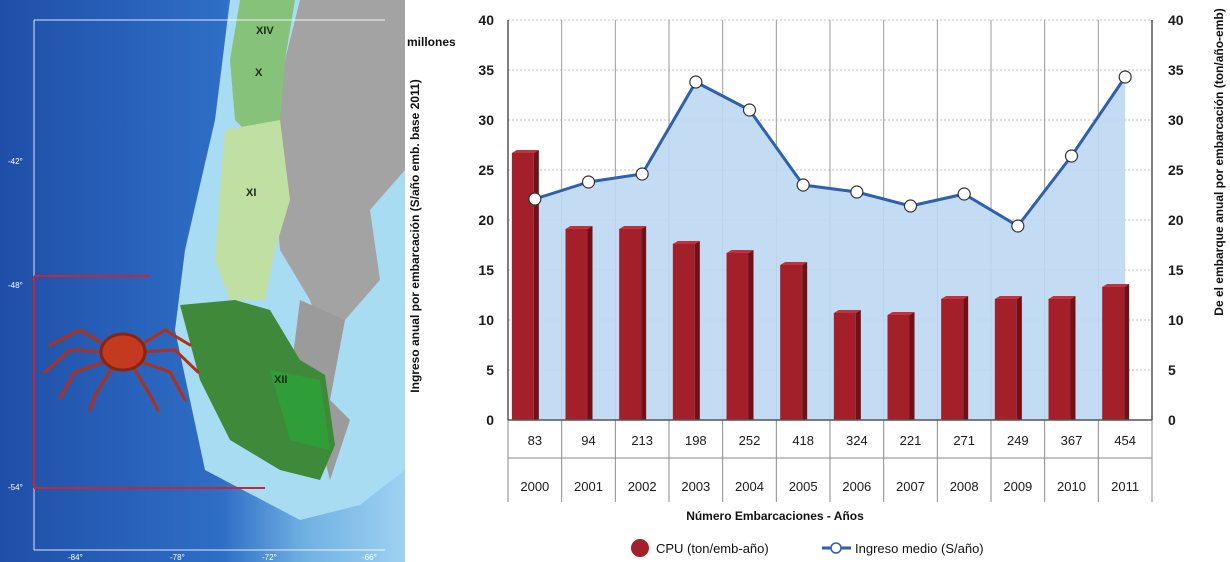 The width and height of the screenshot is (1230, 562). I want to click on region-label-x: X, so click(259, 73).